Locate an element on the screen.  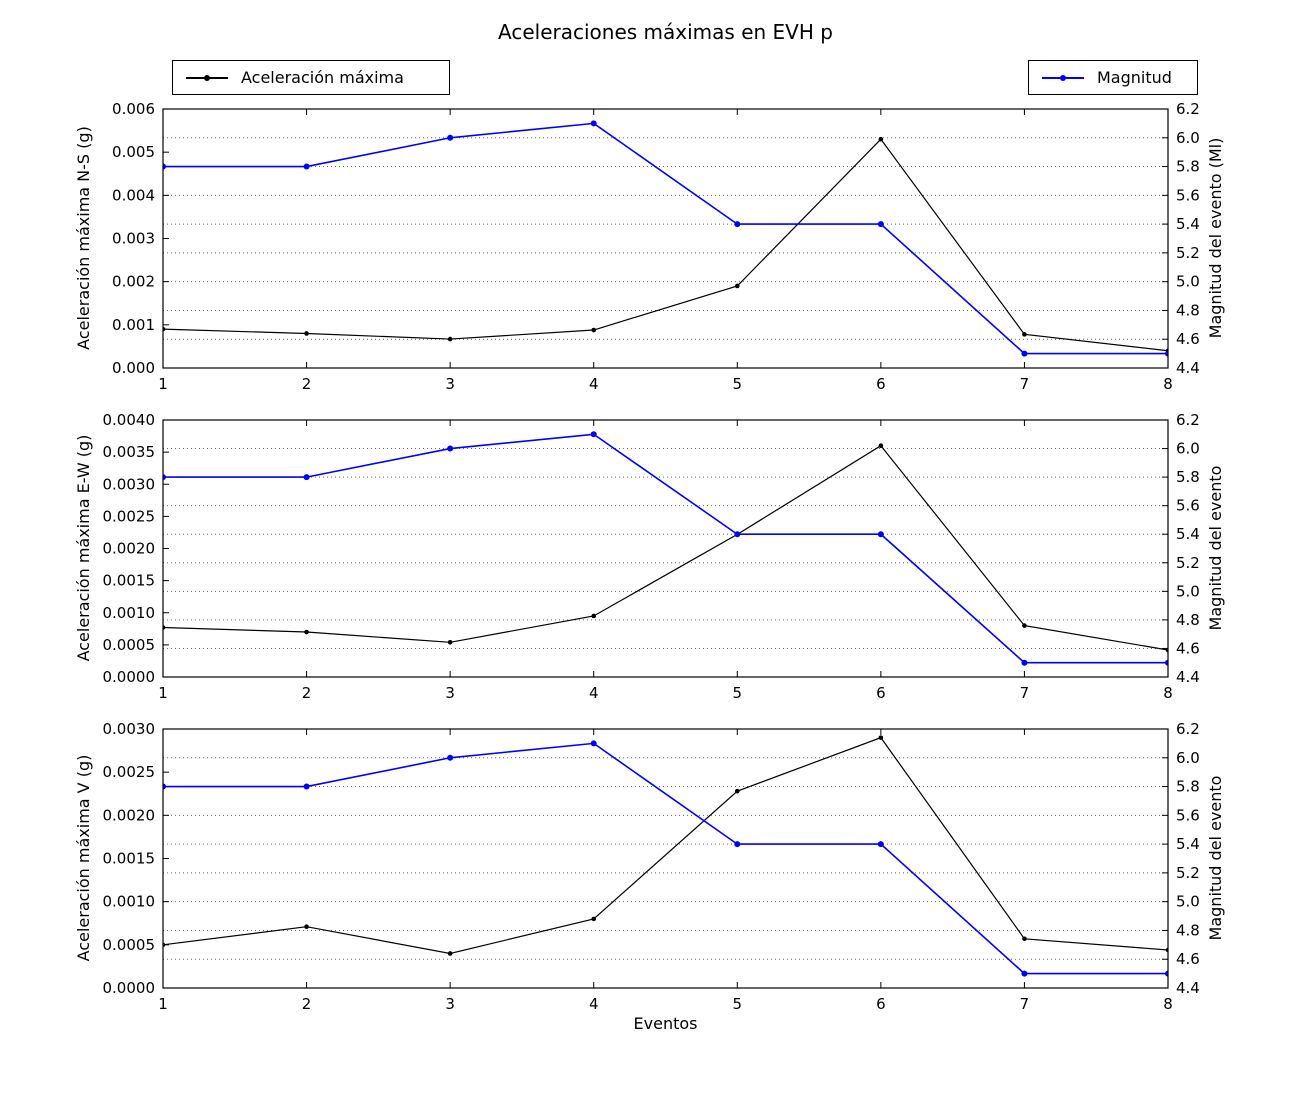
series-acceleration is located at coordinates (665, 548).